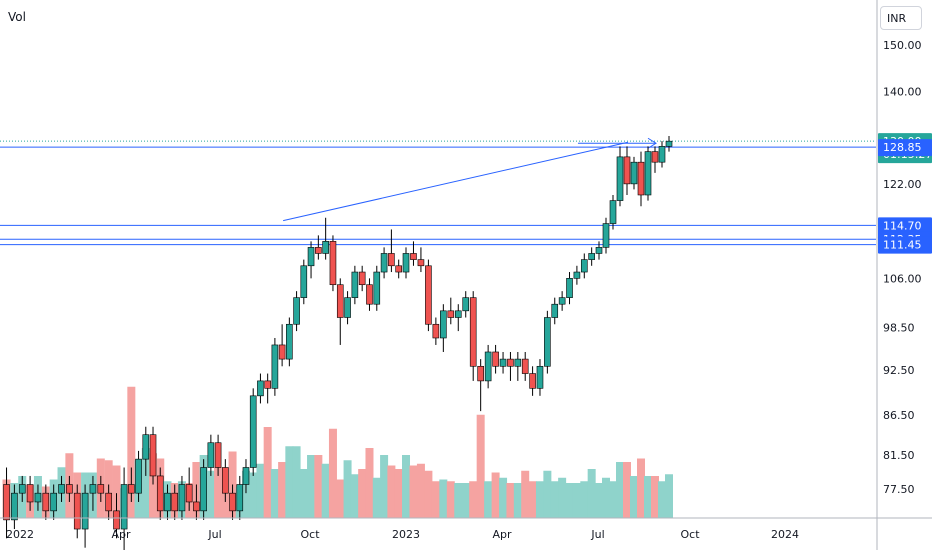 The height and width of the screenshot is (554, 932). I want to click on time-tick-label: Apr, so click(502, 534).